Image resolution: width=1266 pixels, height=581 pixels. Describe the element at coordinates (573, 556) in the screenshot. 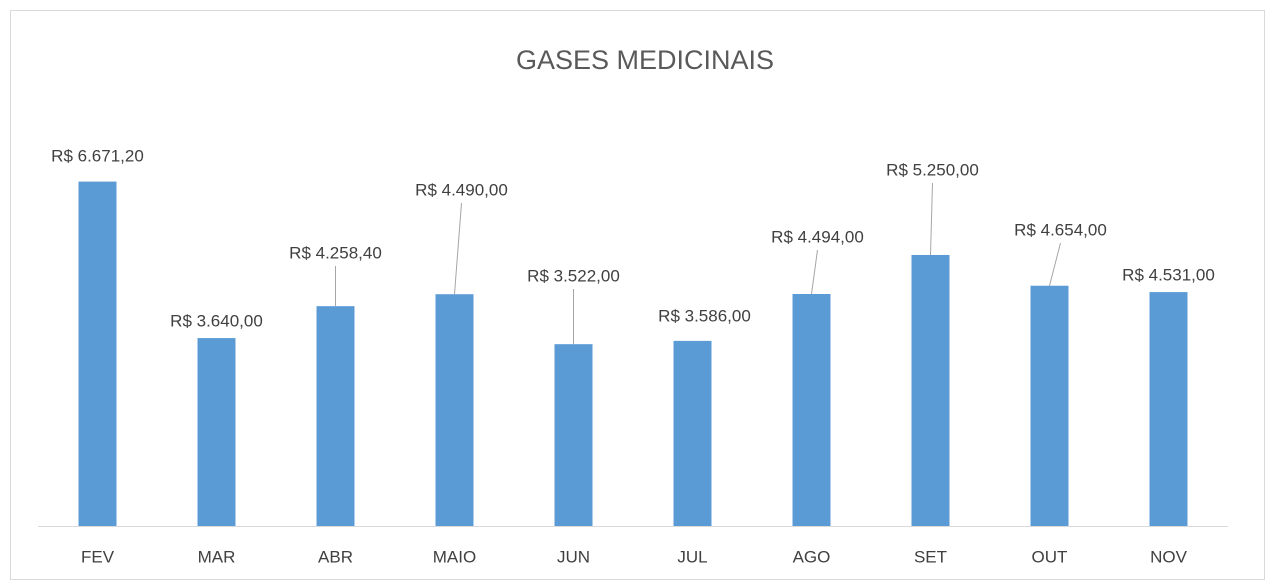

I see `x-tick-label: JUN` at that location.